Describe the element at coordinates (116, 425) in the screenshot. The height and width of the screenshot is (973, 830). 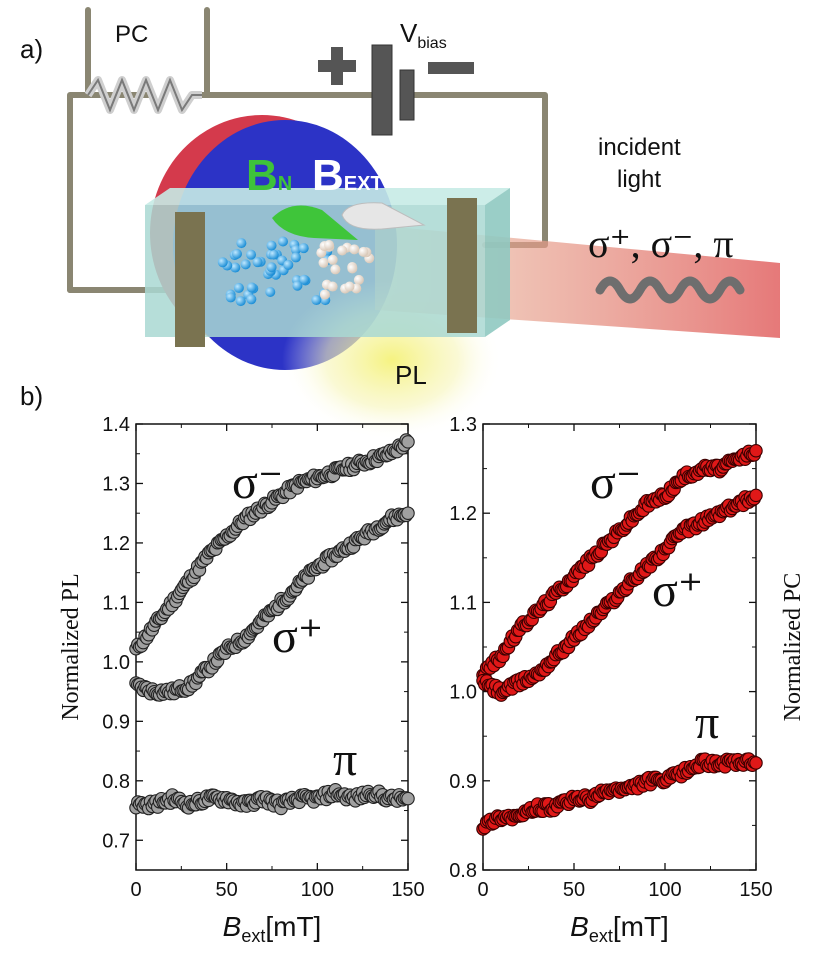
I see `y-tick-label: 1.4` at that location.